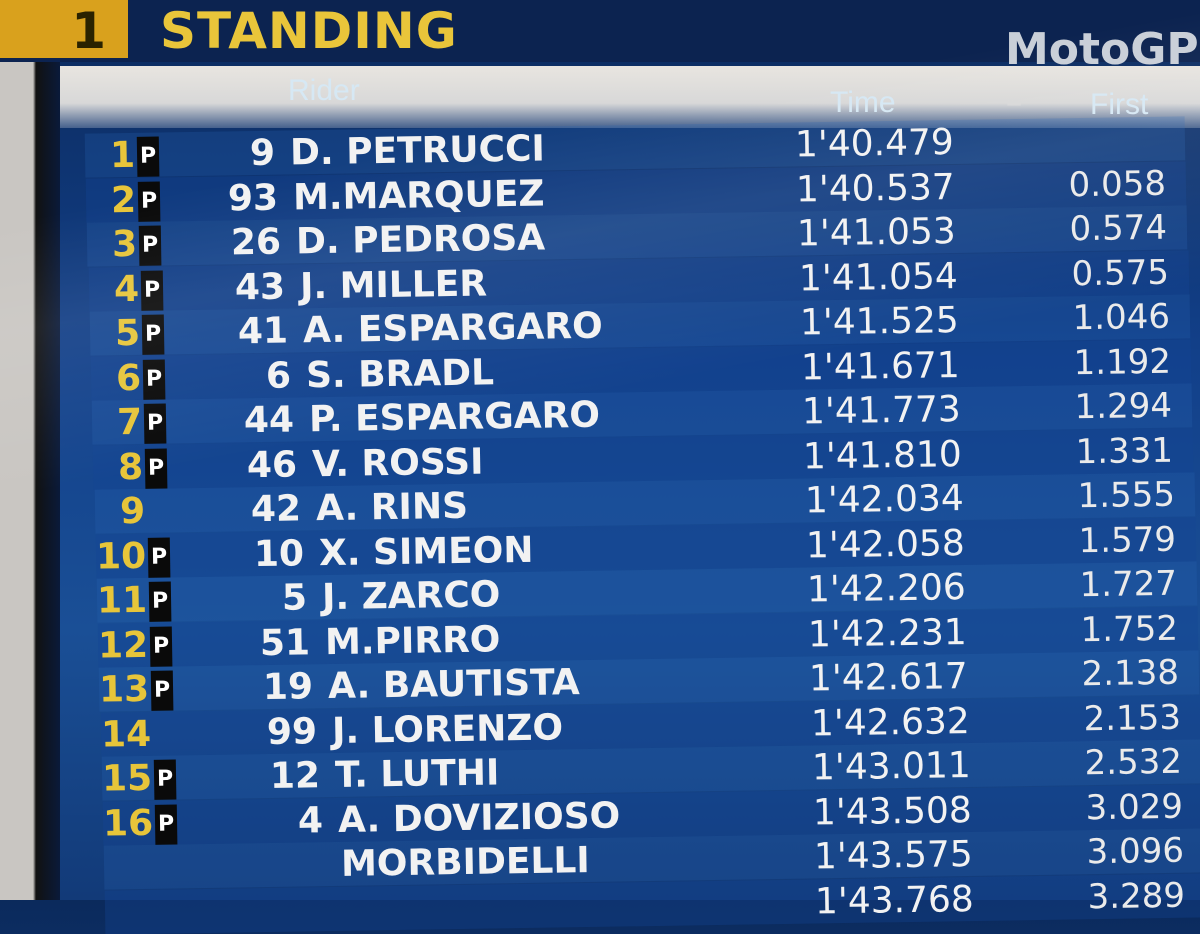 The width and height of the screenshot is (1200, 934). What do you see at coordinates (889, 677) in the screenshot?
I see `lap-time: 1'42.617` at bounding box center [889, 677].